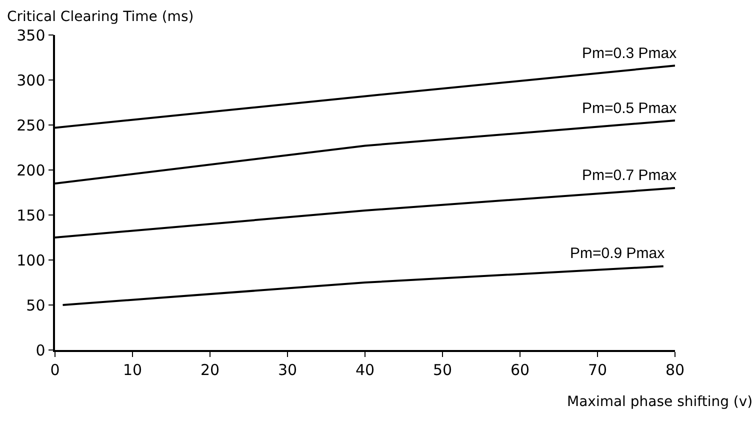 The image size is (755, 425). Describe the element at coordinates (31, 35) in the screenshot. I see `y-tick-label: 350` at that location.